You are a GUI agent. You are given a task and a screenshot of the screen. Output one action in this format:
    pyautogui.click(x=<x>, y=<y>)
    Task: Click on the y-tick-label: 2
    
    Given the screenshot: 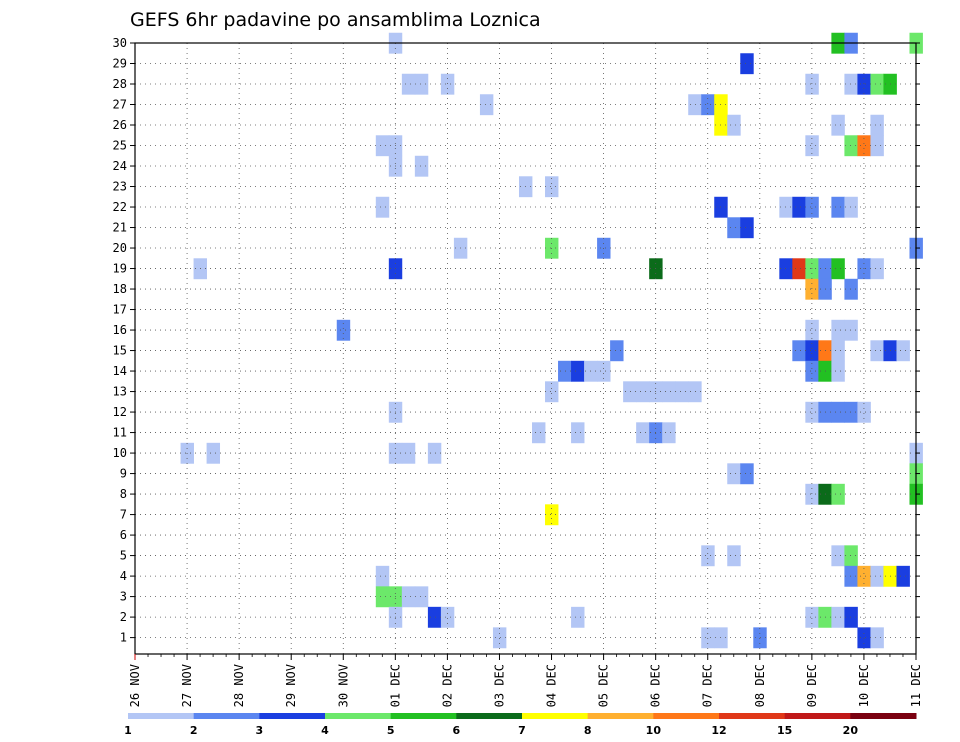 What is the action you would take?
    pyautogui.click(x=123, y=617)
    